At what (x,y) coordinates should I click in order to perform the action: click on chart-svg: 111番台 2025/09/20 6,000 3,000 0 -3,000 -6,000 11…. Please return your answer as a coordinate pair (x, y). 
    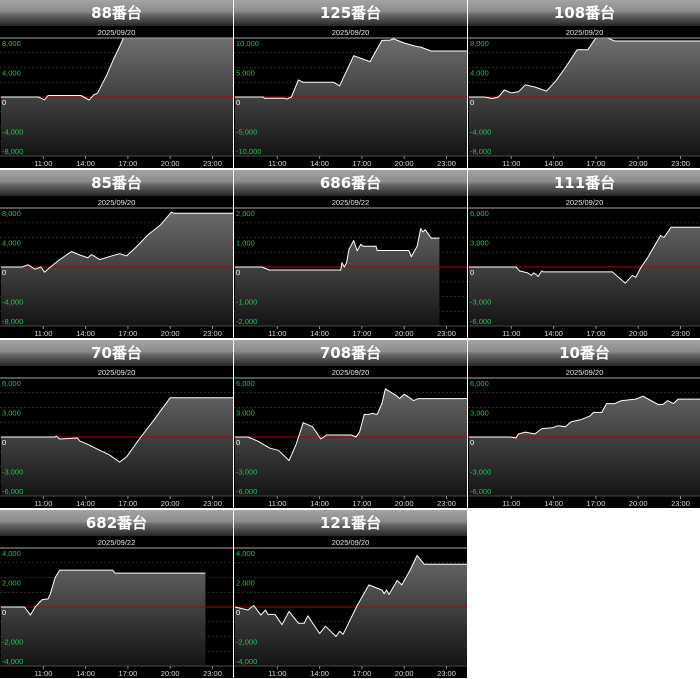
    Looking at the image, I should click on (584, 254).